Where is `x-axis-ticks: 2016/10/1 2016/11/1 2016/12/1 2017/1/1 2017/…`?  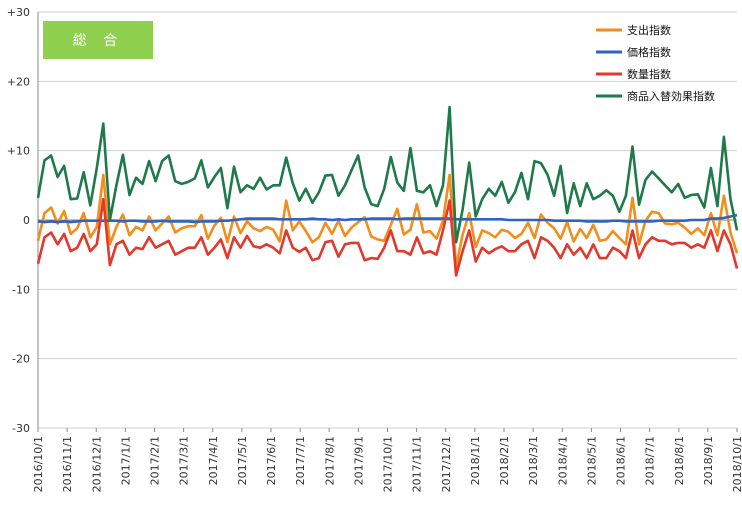
x-axis-ticks: 2016/10/1 2016/11/1 2016/12/1 2017/1/1 2017/… is located at coordinates (387, 460).